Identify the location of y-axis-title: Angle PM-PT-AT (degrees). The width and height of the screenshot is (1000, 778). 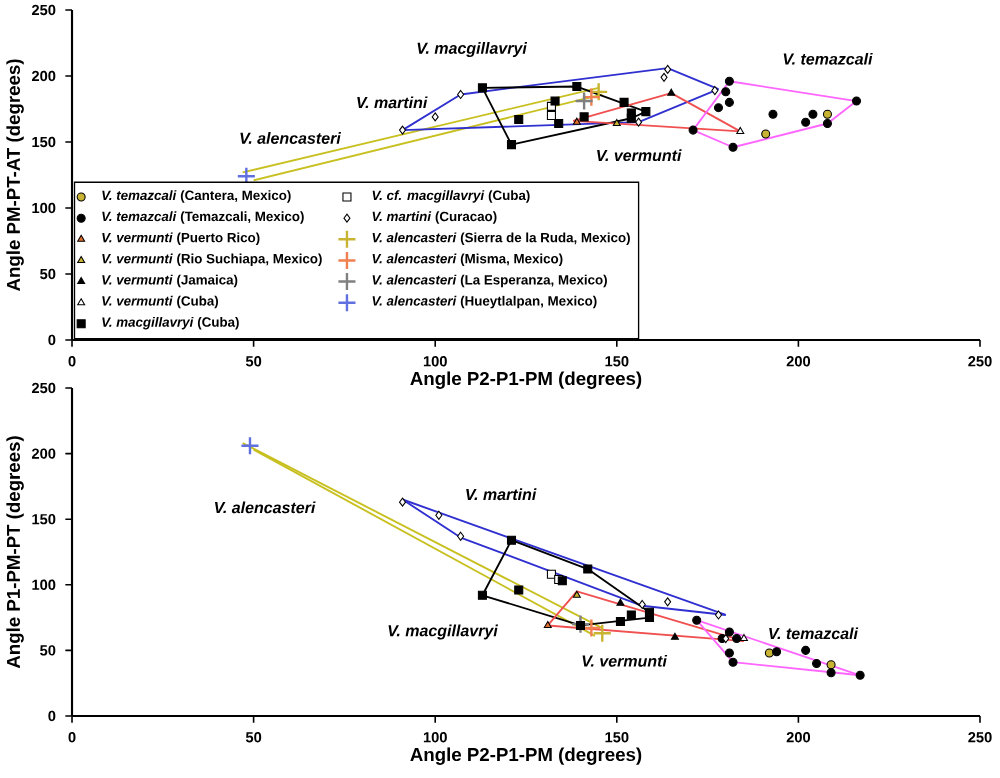
(15, 175).